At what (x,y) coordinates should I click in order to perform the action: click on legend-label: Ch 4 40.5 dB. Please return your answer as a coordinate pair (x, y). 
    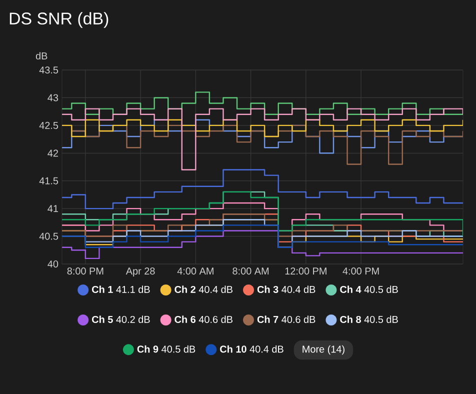
    Looking at the image, I should click on (369, 289).